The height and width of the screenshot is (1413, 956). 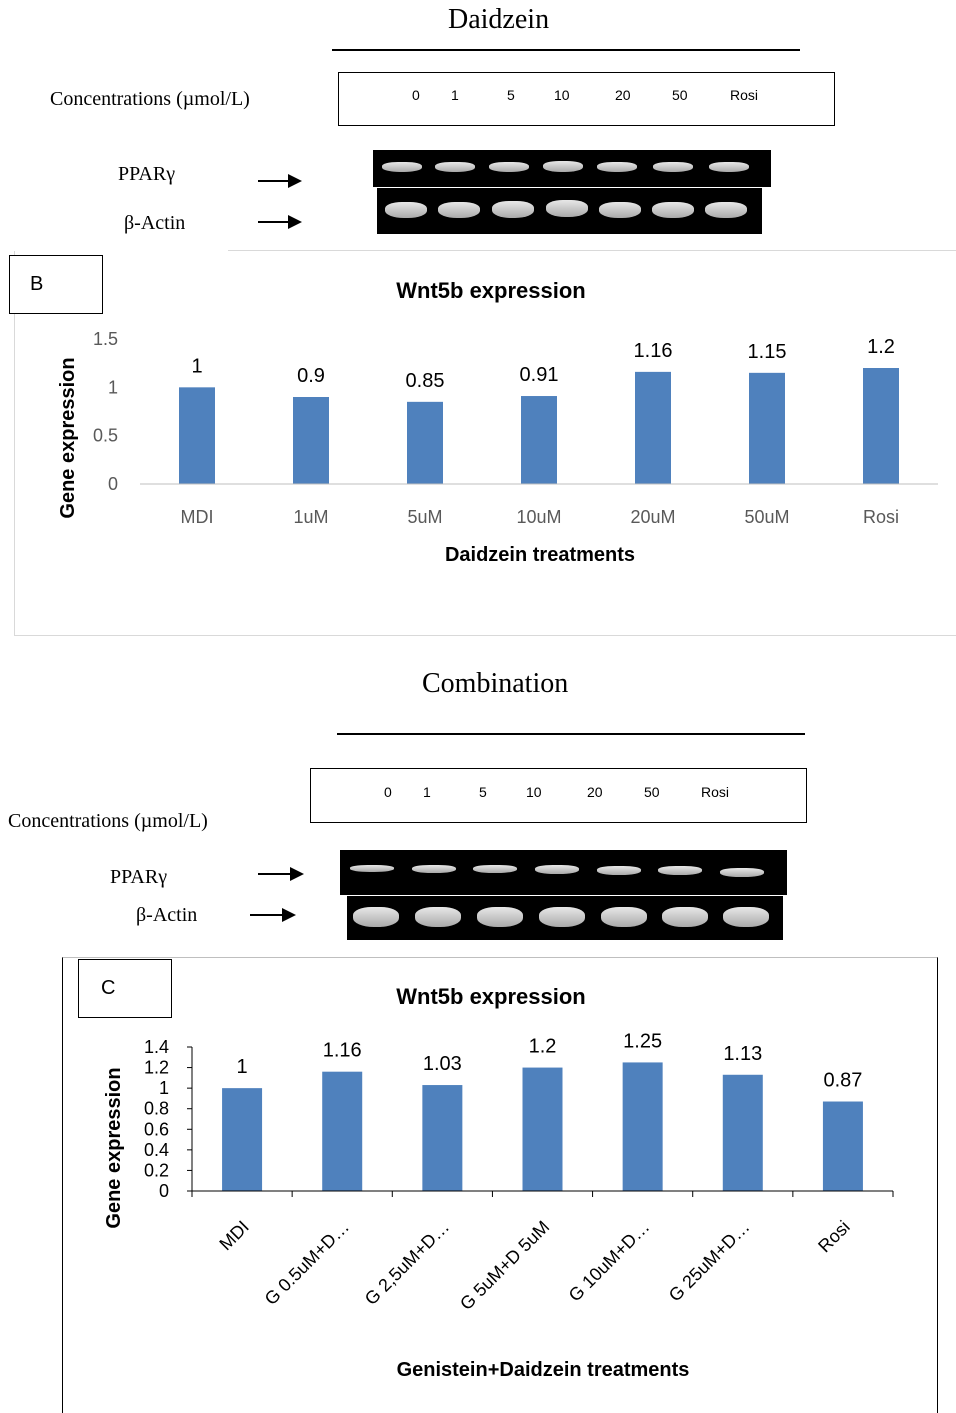 What do you see at coordinates (881, 517) in the screenshot?
I see `category-label: Rosi` at bounding box center [881, 517].